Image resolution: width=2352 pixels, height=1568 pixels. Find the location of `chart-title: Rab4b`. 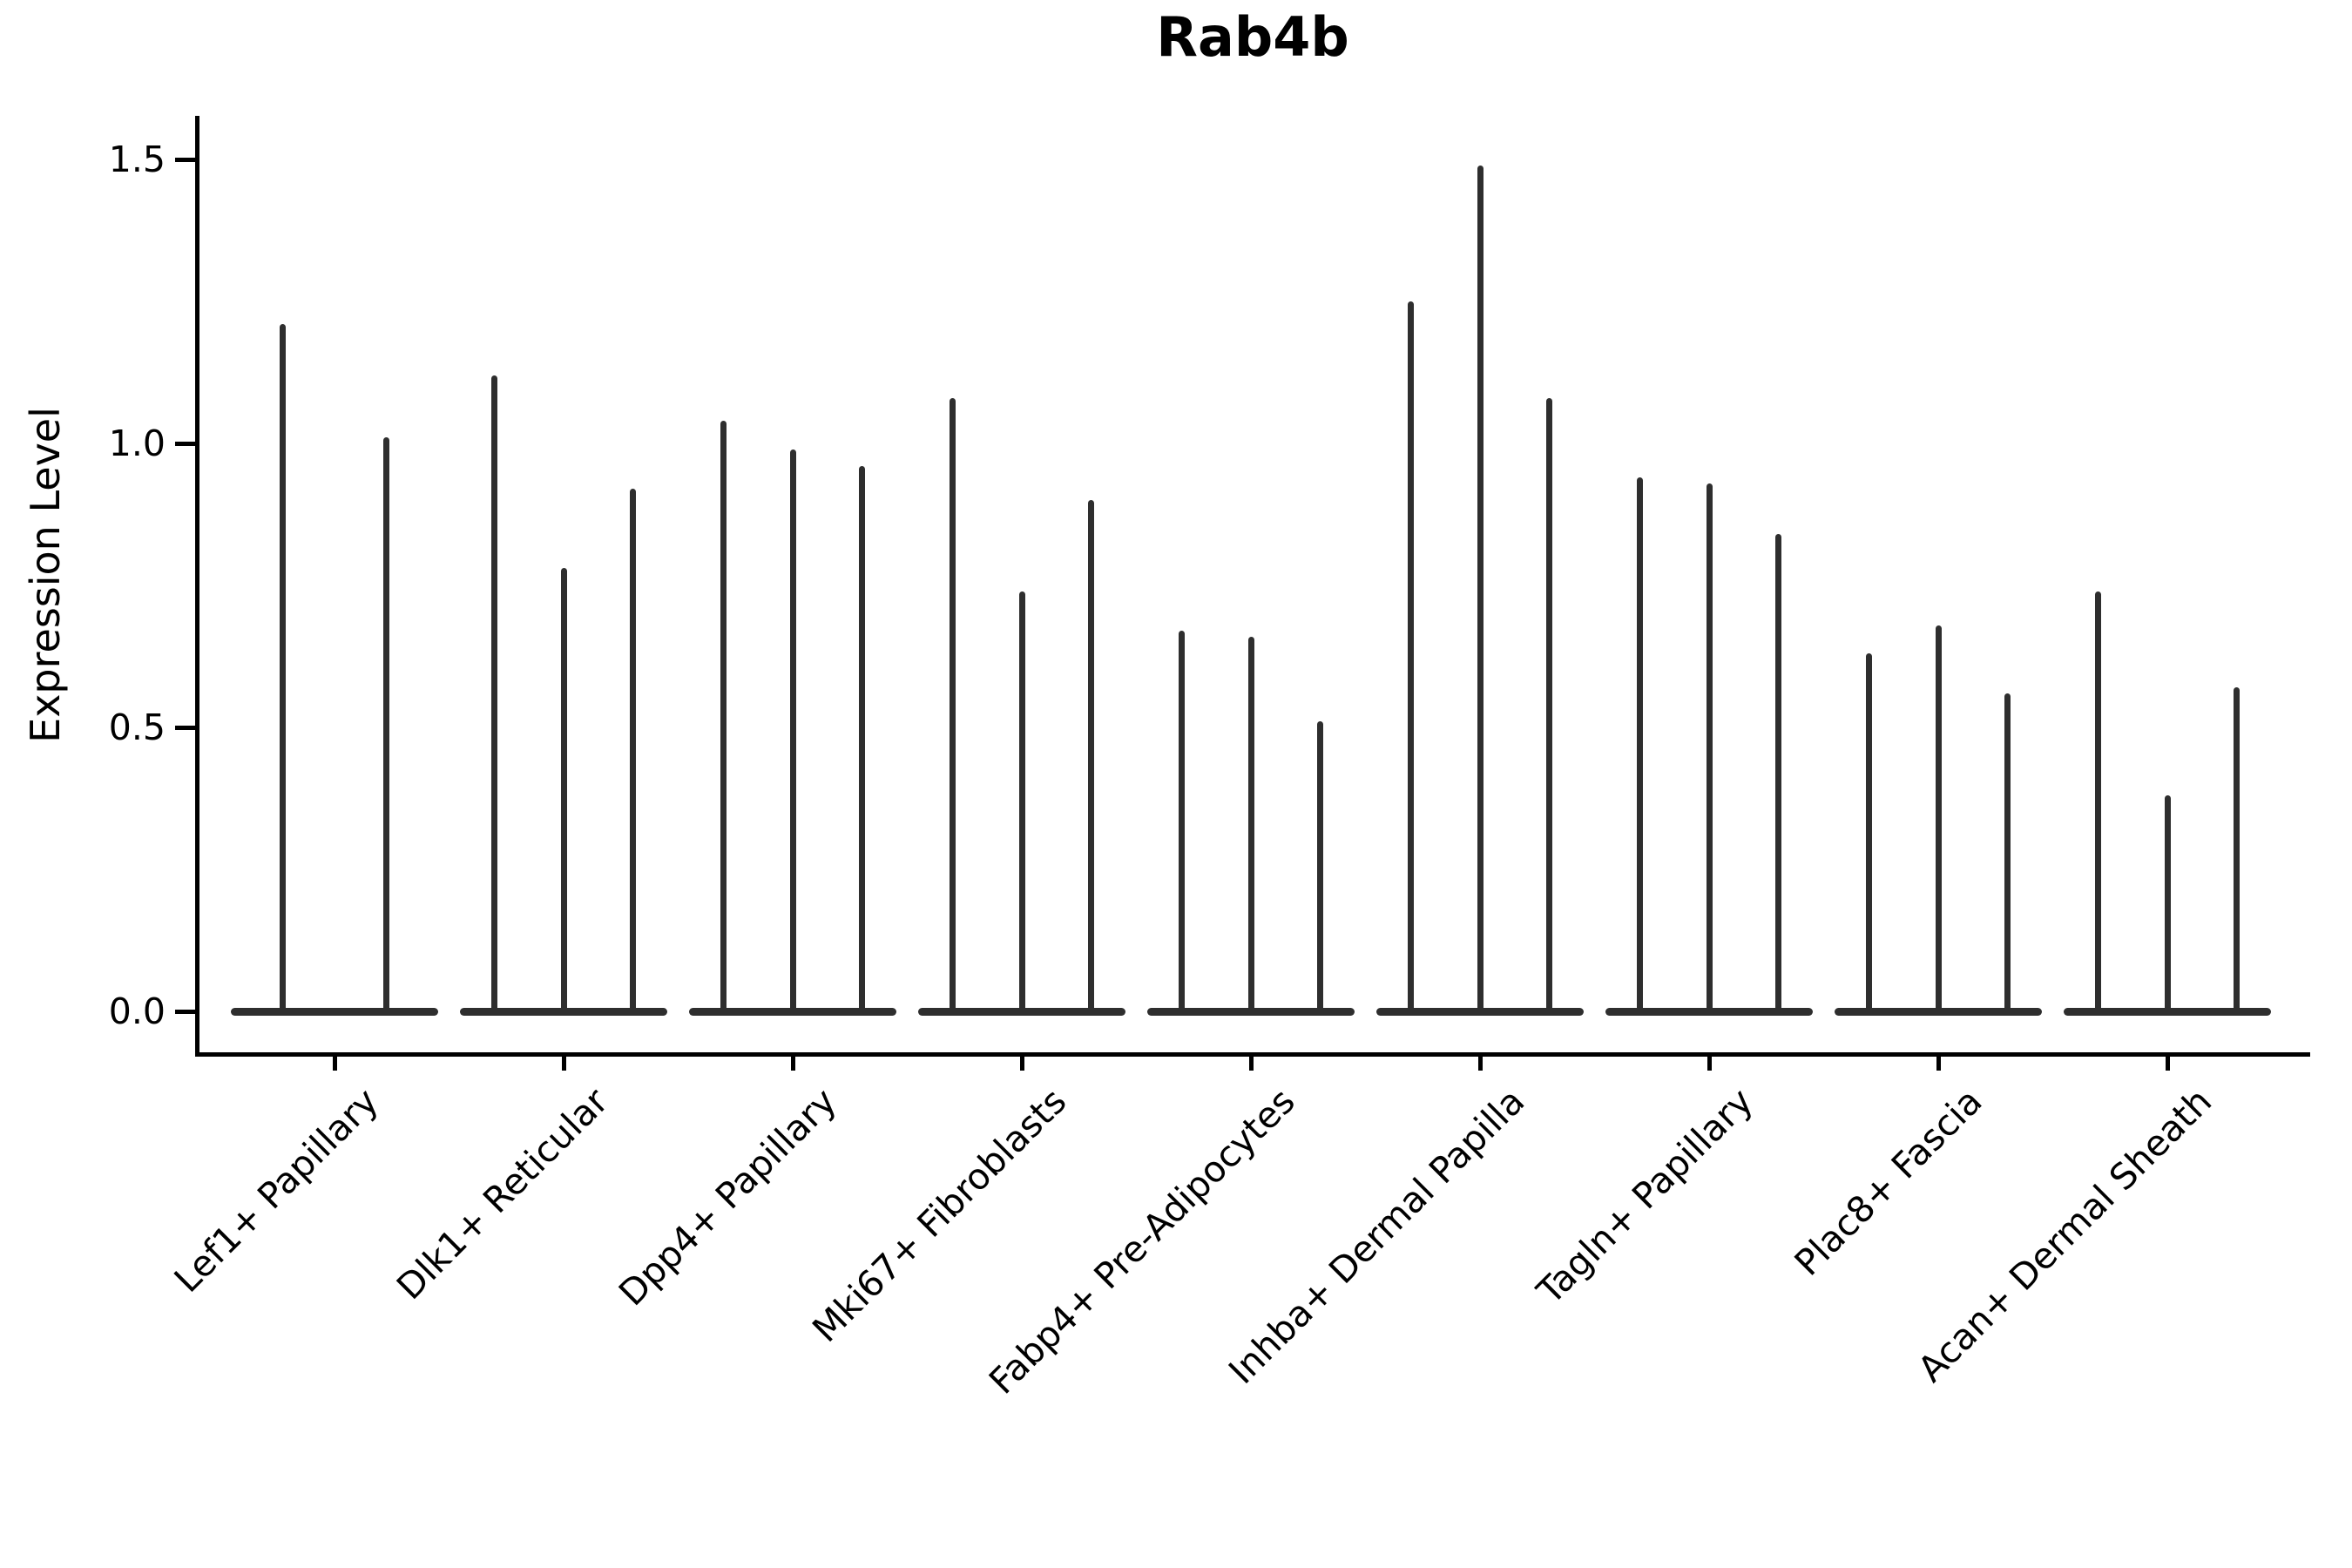

chart-title: Rab4b is located at coordinates (1252, 37).